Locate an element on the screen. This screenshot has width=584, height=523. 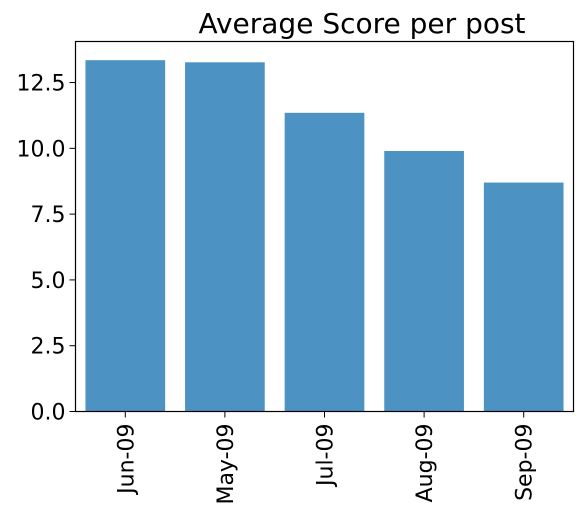
y-tick-label: 7.5 is located at coordinates (48, 215).